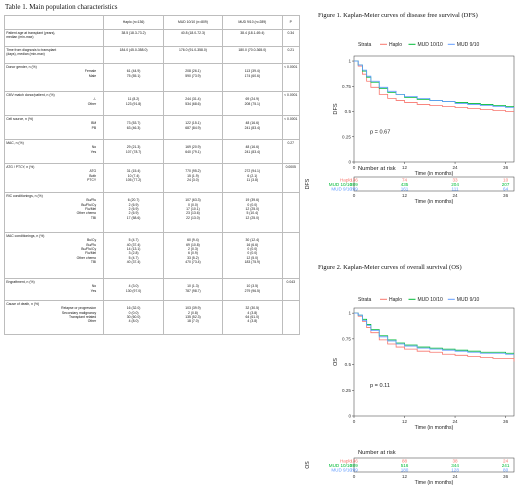 This screenshot has height=500, width=520. What do you see at coordinates (341, 470) in the screenshot?
I see `risk-row-name: MUD 9/10` at bounding box center [341, 470].